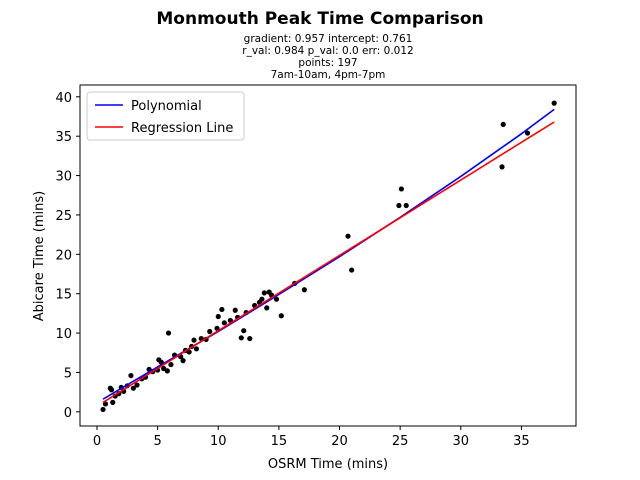 This screenshot has width=640, height=480. Describe the element at coordinates (63, 255) in the screenshot. I see `y-tick-label: 20` at that location.